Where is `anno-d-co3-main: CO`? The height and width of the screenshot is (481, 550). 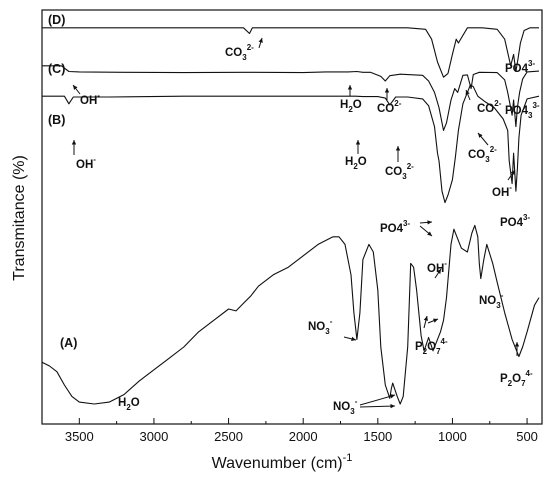 anno-d-co3-main: CO is located at coordinates (233, 53).